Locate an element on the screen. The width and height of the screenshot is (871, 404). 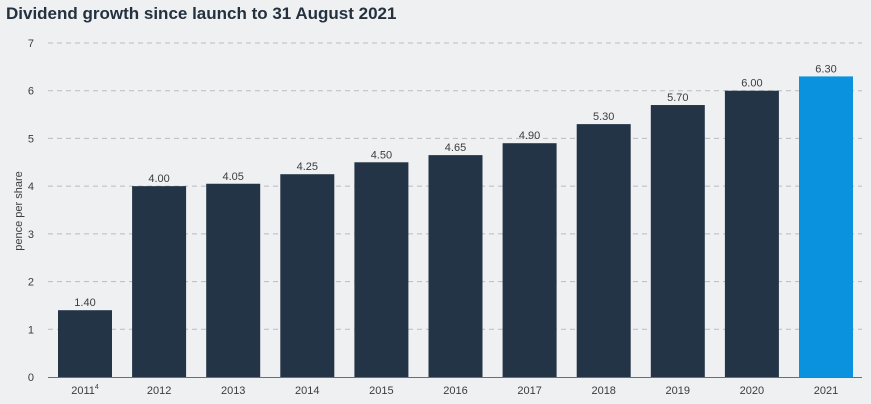
data-label-2013: 4.05 is located at coordinates (232, 177).